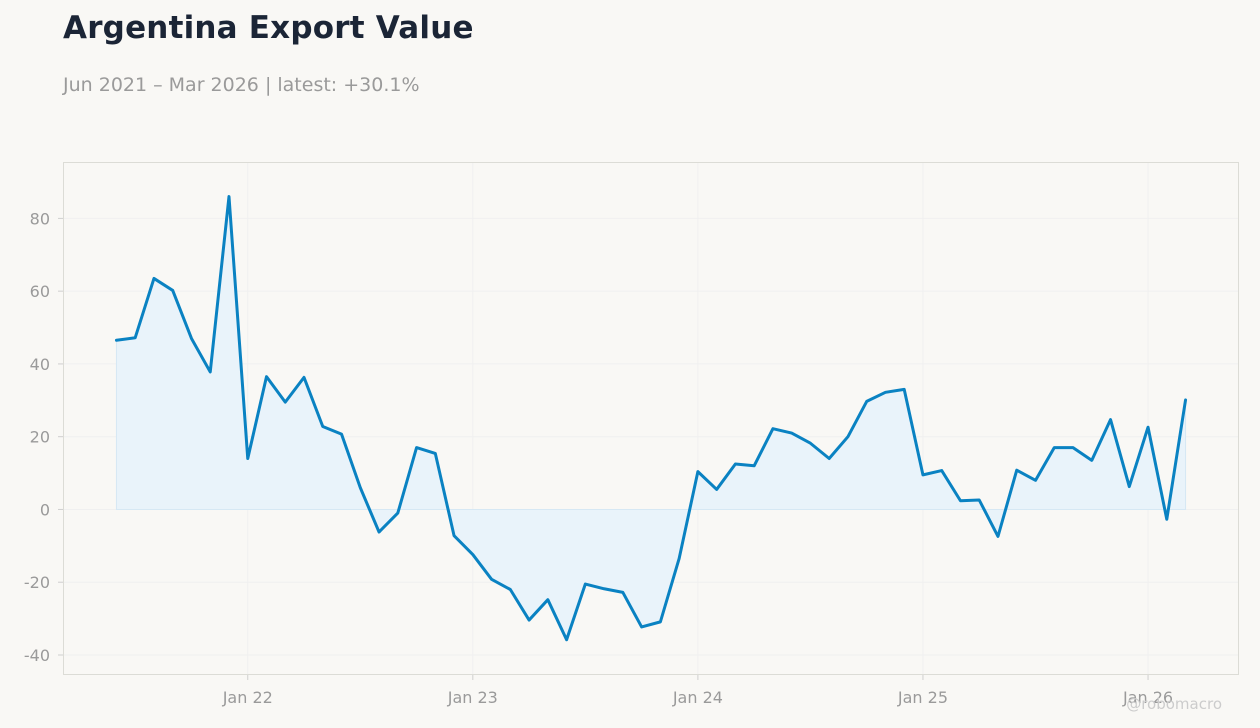 The width and height of the screenshot is (1260, 728). I want to click on x-tick-label: Jan 23, so click(472, 697).